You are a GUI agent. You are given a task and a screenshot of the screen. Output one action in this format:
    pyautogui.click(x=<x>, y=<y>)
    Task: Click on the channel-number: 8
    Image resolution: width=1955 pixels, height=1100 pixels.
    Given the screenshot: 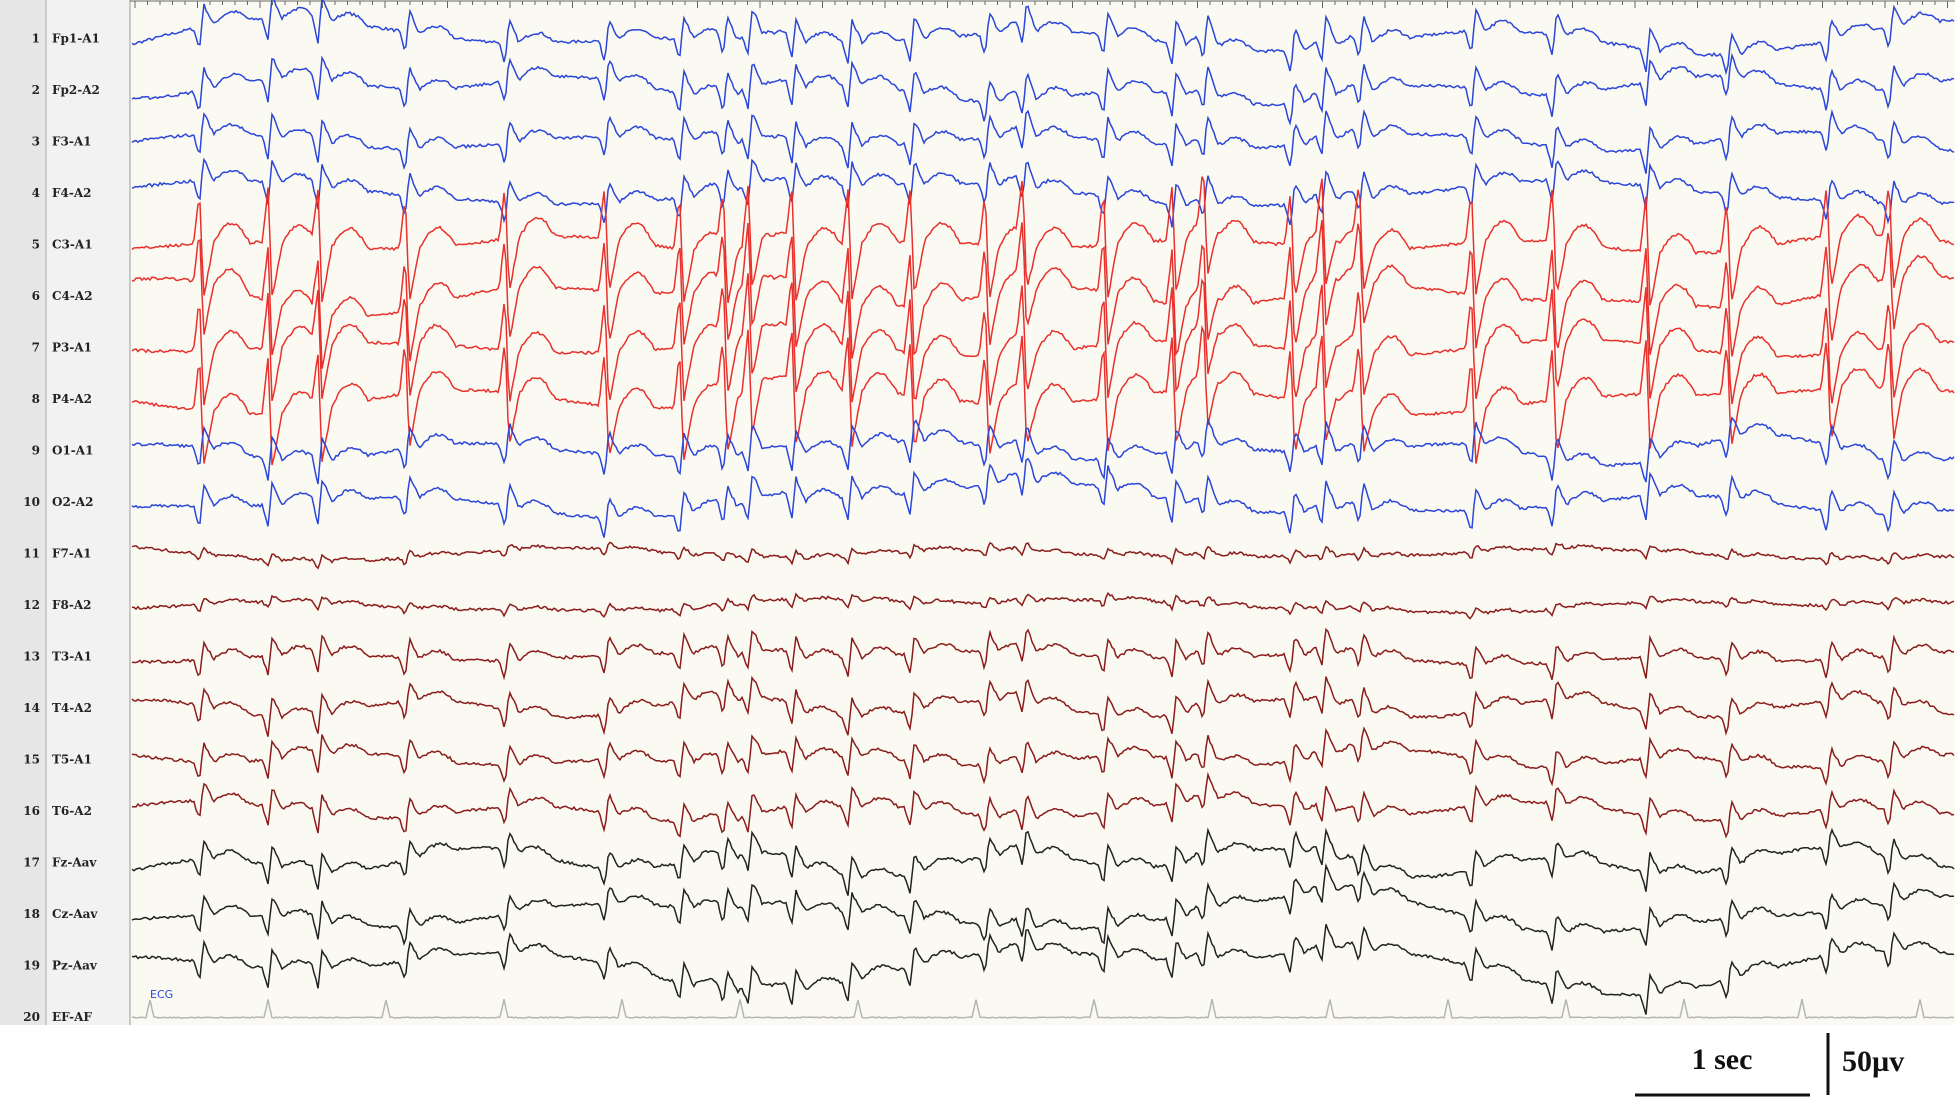 What is the action you would take?
    pyautogui.click(x=36, y=399)
    